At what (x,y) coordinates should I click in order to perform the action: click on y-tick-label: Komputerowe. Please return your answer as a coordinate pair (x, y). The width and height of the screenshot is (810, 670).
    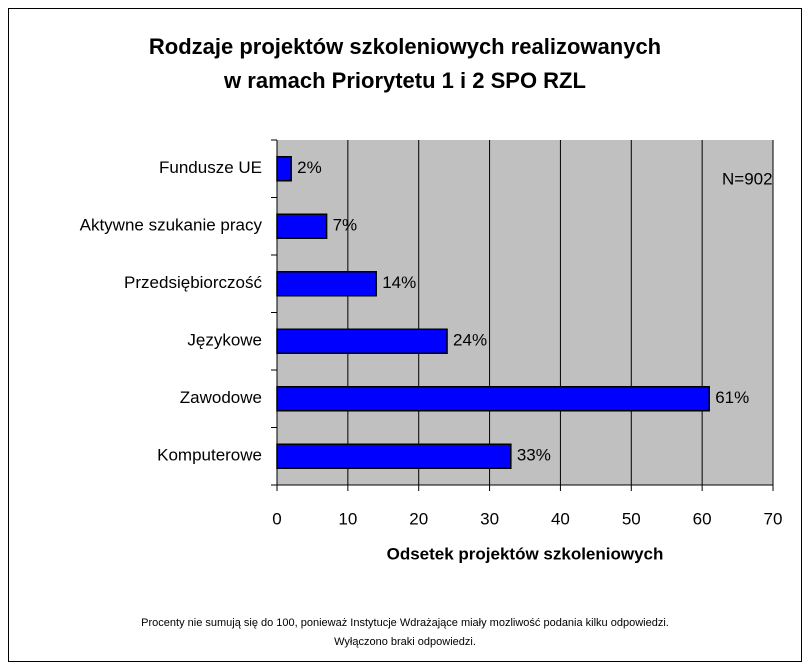
    Looking at the image, I should click on (209, 455).